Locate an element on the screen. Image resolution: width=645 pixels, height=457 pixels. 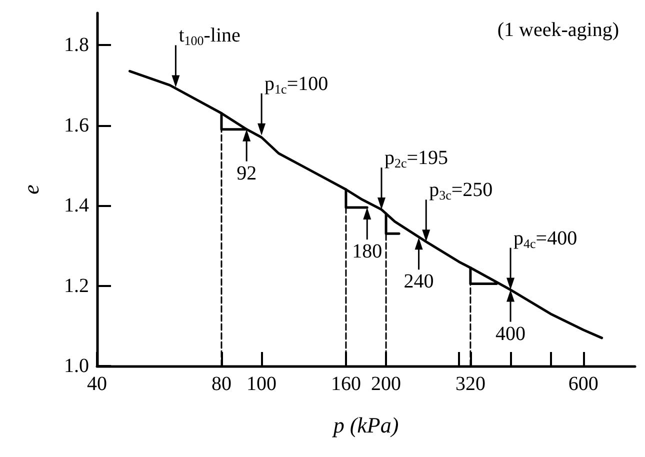
x-tick-label: 600 is located at coordinates (583, 384).